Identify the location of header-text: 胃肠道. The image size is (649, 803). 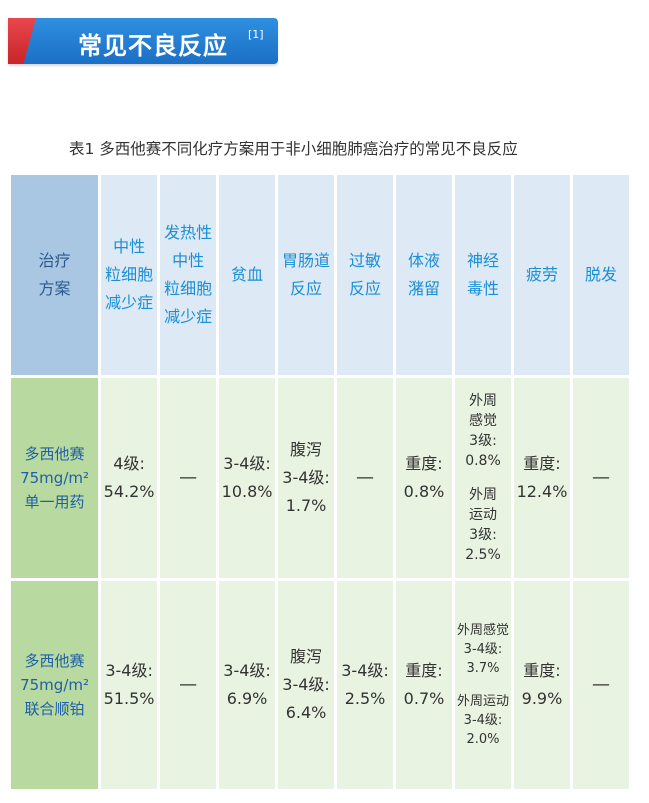
(306, 260).